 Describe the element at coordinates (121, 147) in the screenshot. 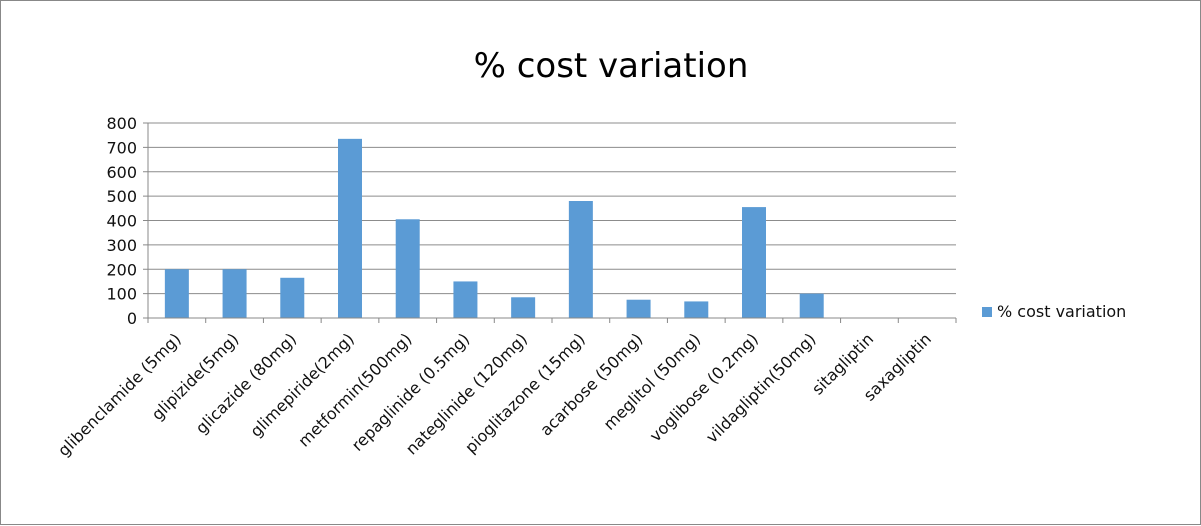

I see `y-tick-label: 700` at that location.